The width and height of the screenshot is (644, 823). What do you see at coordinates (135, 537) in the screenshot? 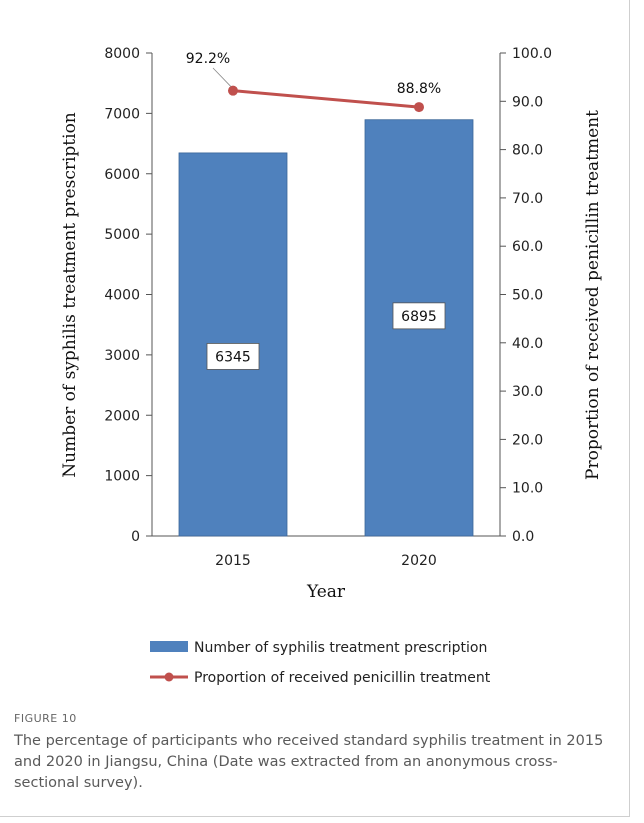
I see `y-axis-left-tick-label: 0` at bounding box center [135, 537].